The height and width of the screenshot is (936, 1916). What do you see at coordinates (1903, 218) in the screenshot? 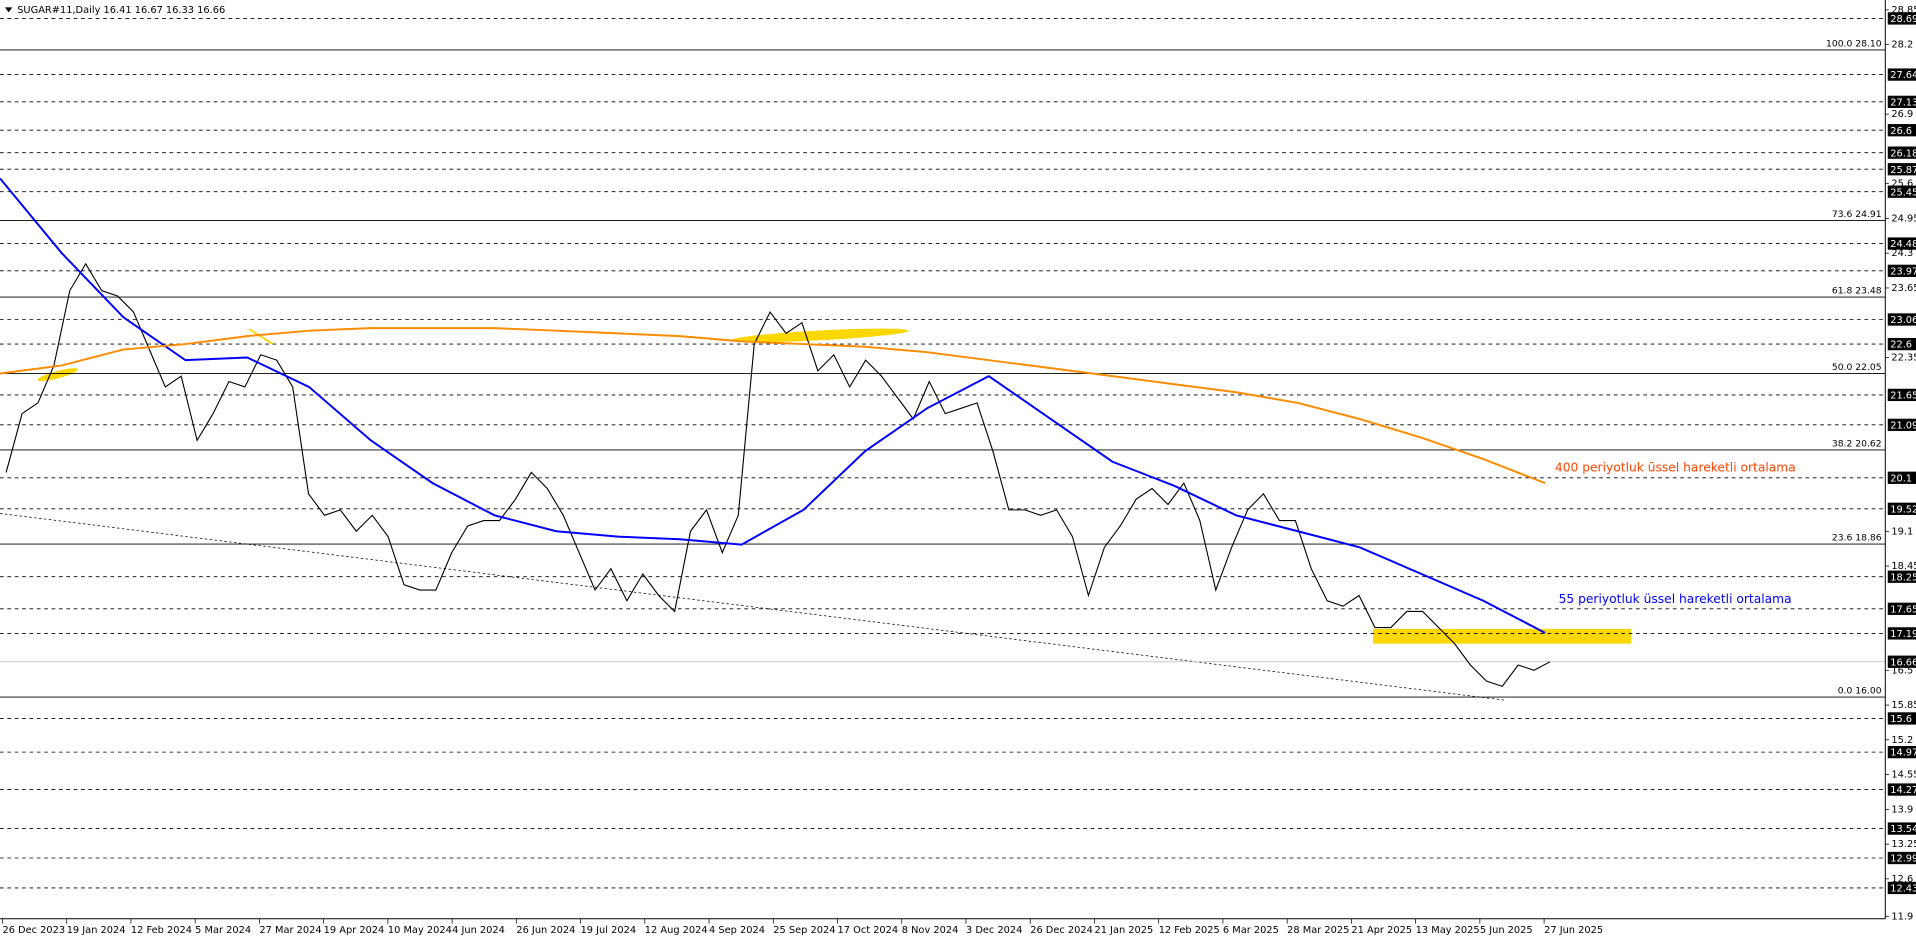
I see `y-tick-label: 24.95` at bounding box center [1903, 218].